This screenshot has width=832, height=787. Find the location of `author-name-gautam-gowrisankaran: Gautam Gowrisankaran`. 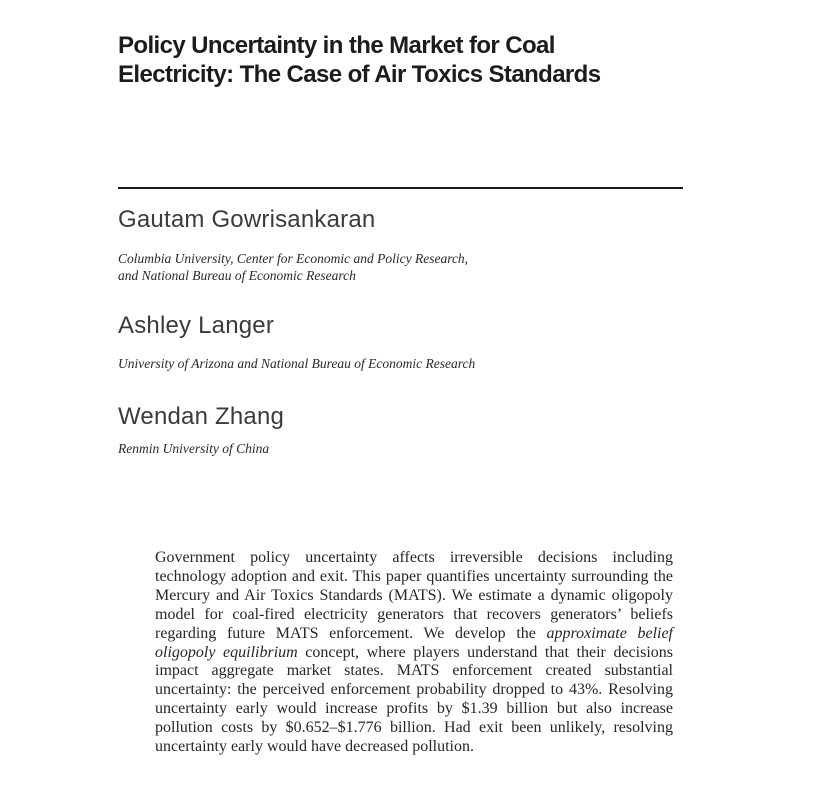

author-name-gautam-gowrisankaran: Gautam Gowrisankaran is located at coordinates (247, 219).